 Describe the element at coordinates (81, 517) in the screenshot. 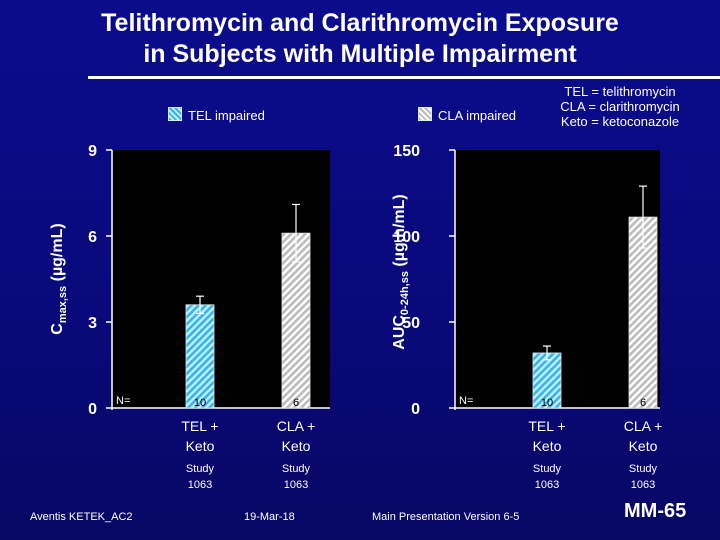

I see `footer-left: Aventis KETEK_AC2` at that location.